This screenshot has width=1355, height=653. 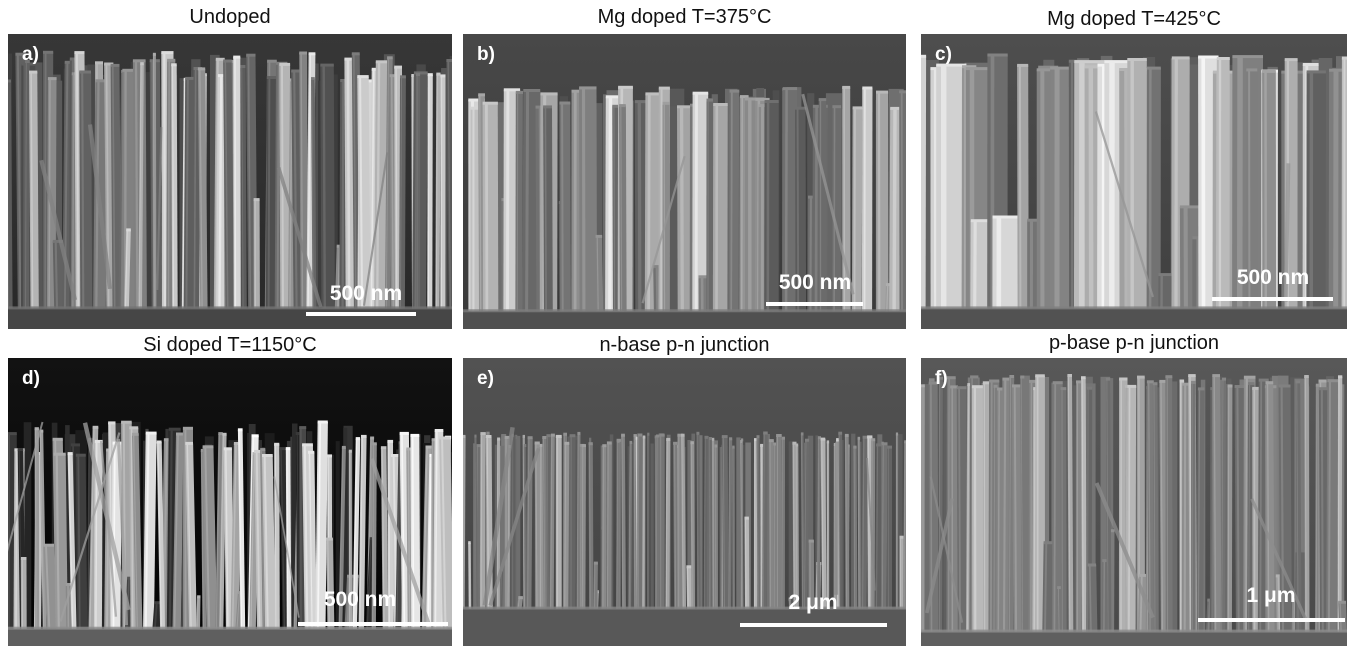 I want to click on sem-image-a, so click(x=230, y=181).